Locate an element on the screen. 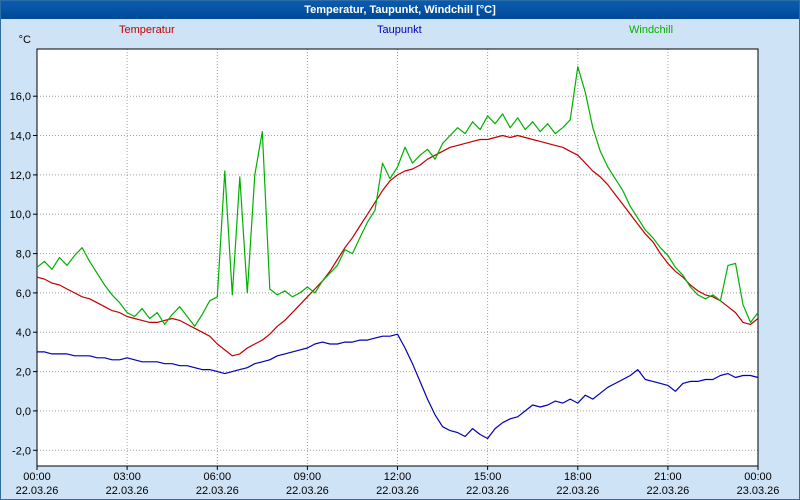 This screenshot has width=800, height=500. legend-taupunkt: Taupunkt is located at coordinates (399, 30).